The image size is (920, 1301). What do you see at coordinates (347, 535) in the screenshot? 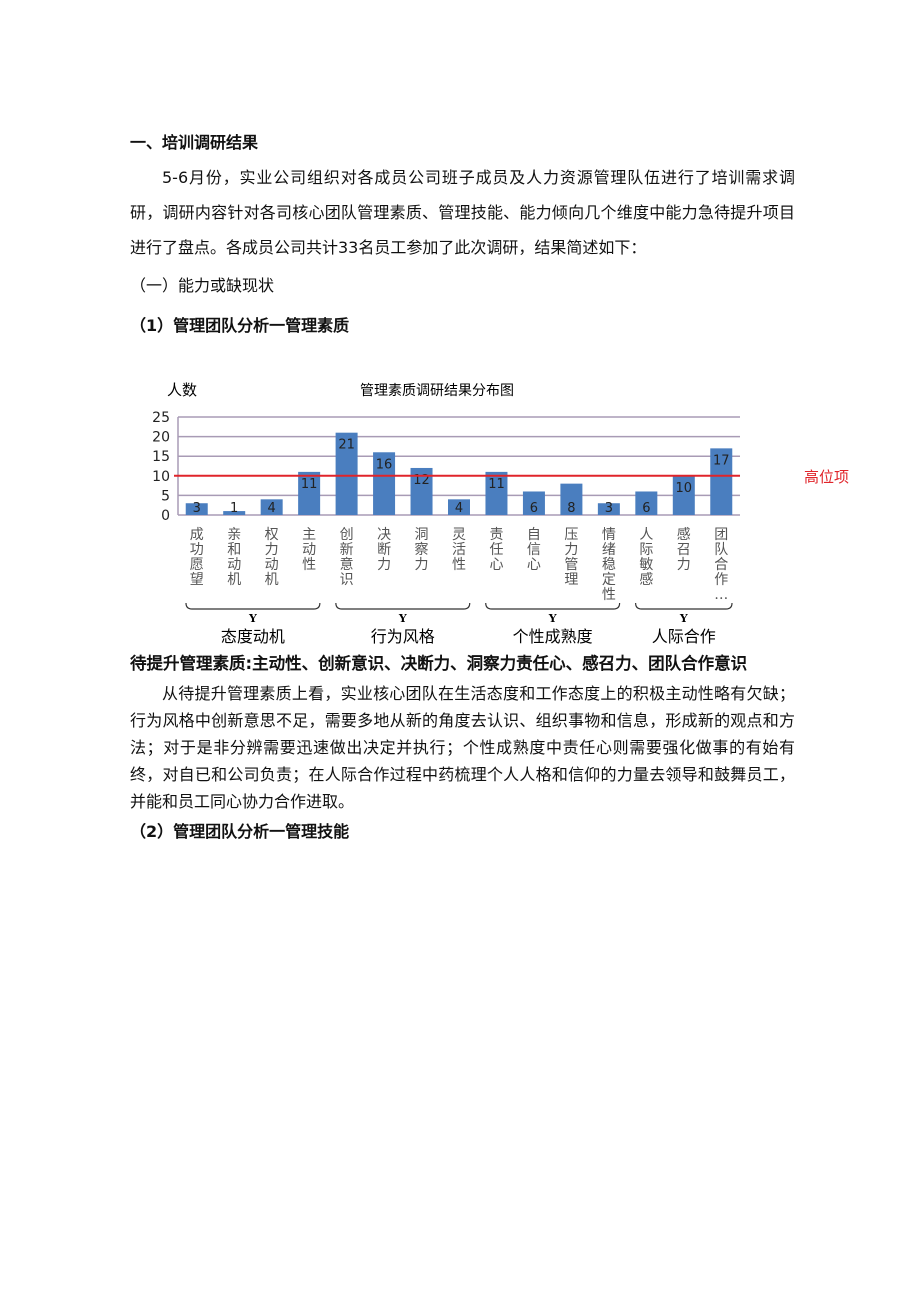
I see `category-label: 创` at bounding box center [347, 535].